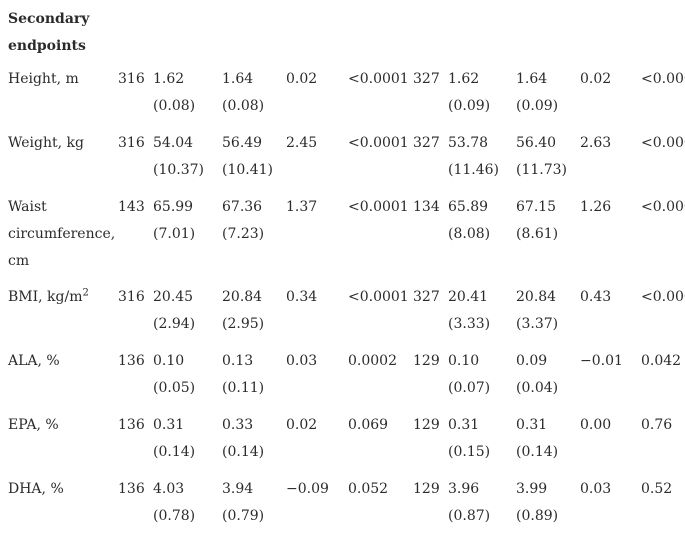 The height and width of the screenshot is (534, 685). Describe the element at coordinates (243, 375) in the screenshot. I see `cell-m1b: 0.13 (0.11)` at that location.